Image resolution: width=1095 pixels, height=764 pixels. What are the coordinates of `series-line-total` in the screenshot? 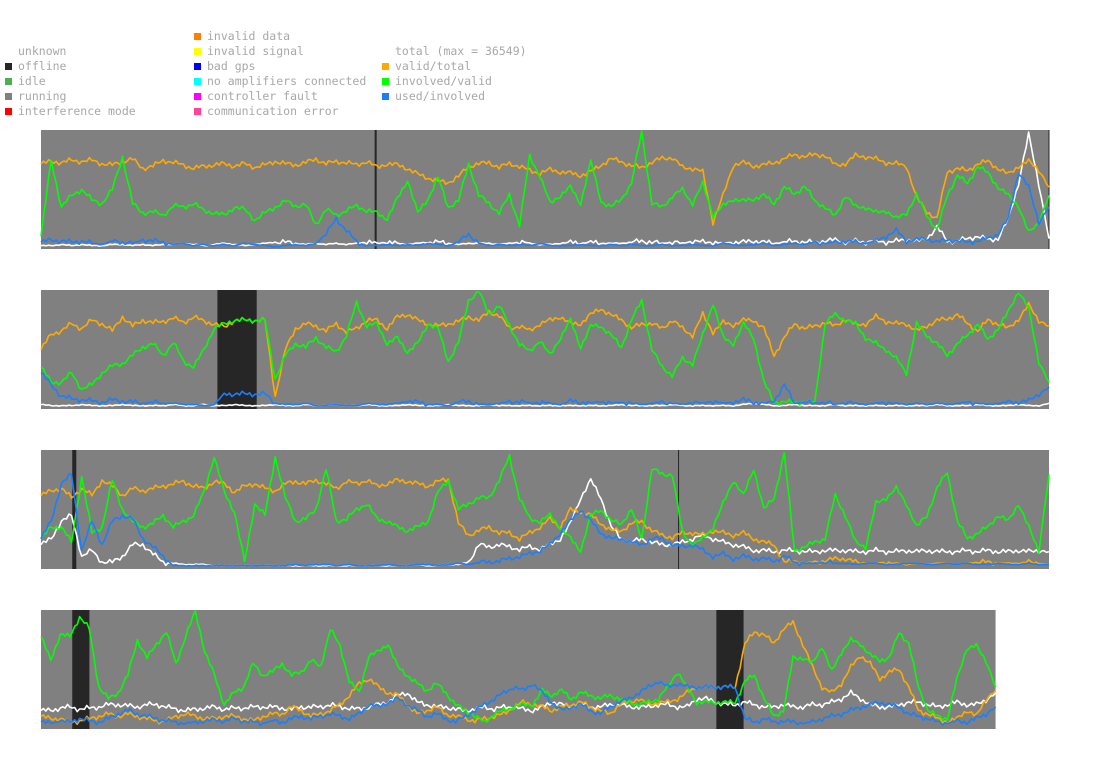 It's located at (518, 701).